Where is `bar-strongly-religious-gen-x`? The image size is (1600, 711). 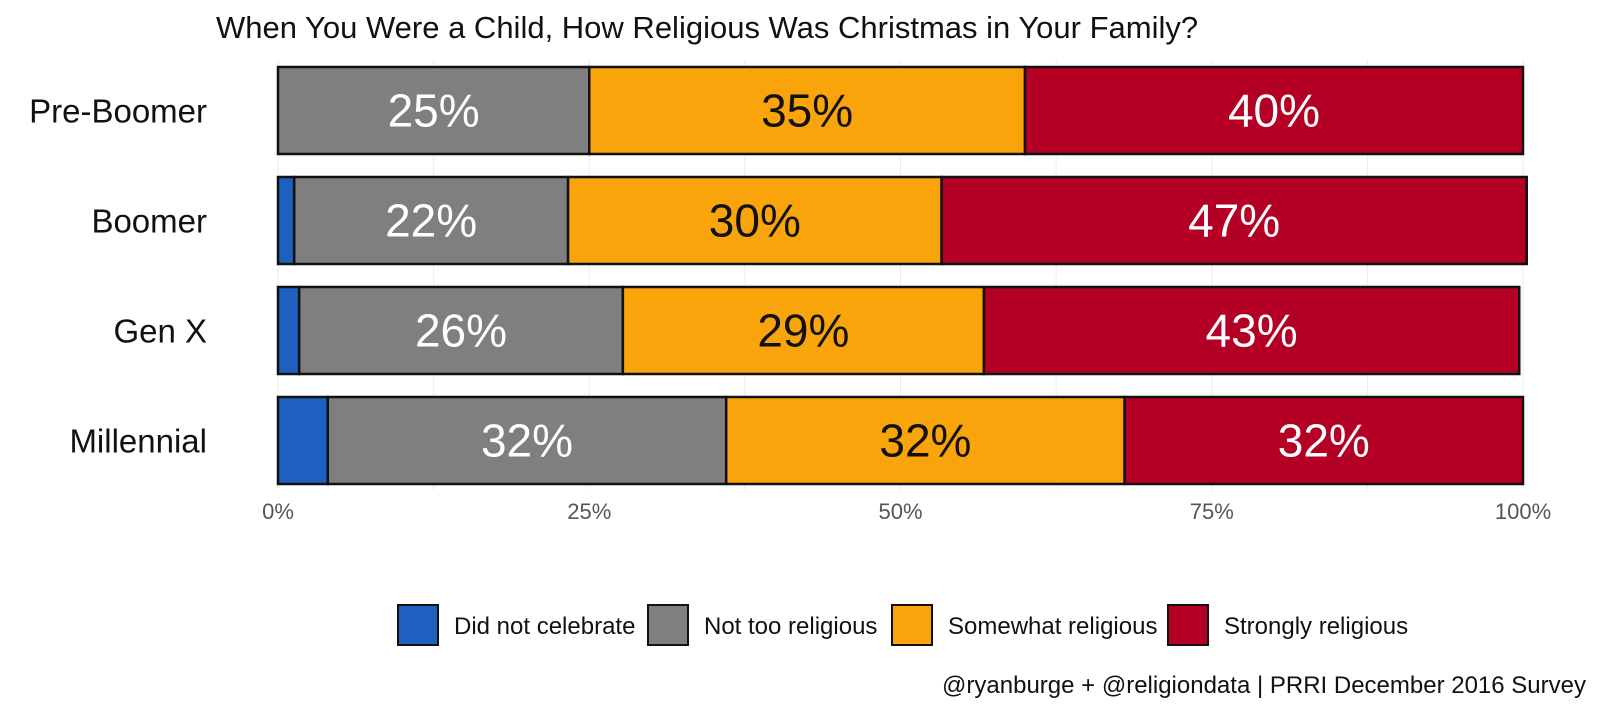 bar-strongly-religious-gen-x is located at coordinates (1251, 330).